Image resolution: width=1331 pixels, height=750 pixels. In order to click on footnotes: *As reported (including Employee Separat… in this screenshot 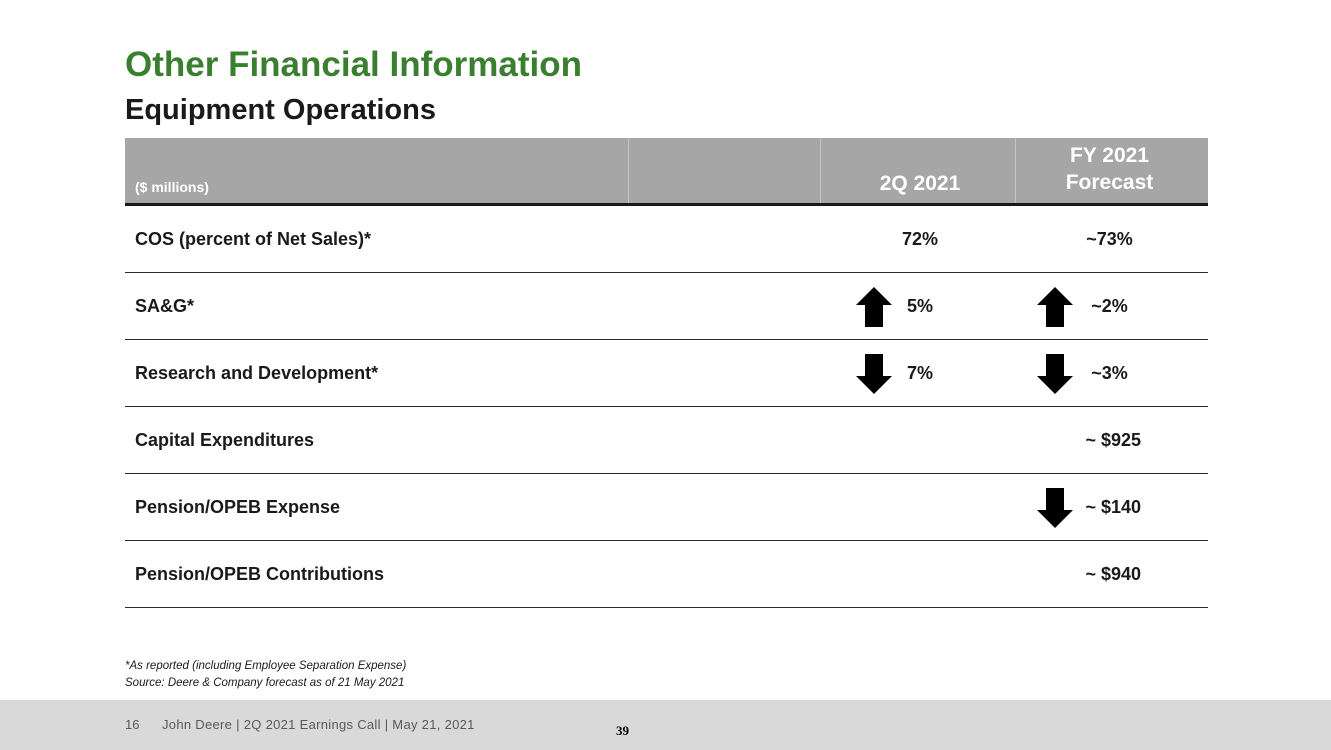, I will do `click(265, 675)`.